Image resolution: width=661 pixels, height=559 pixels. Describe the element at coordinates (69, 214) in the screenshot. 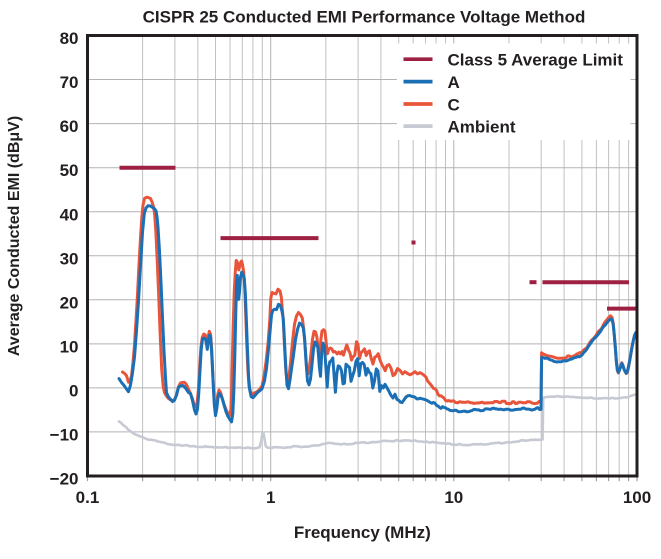

I see `svg-text: 40` at that location.